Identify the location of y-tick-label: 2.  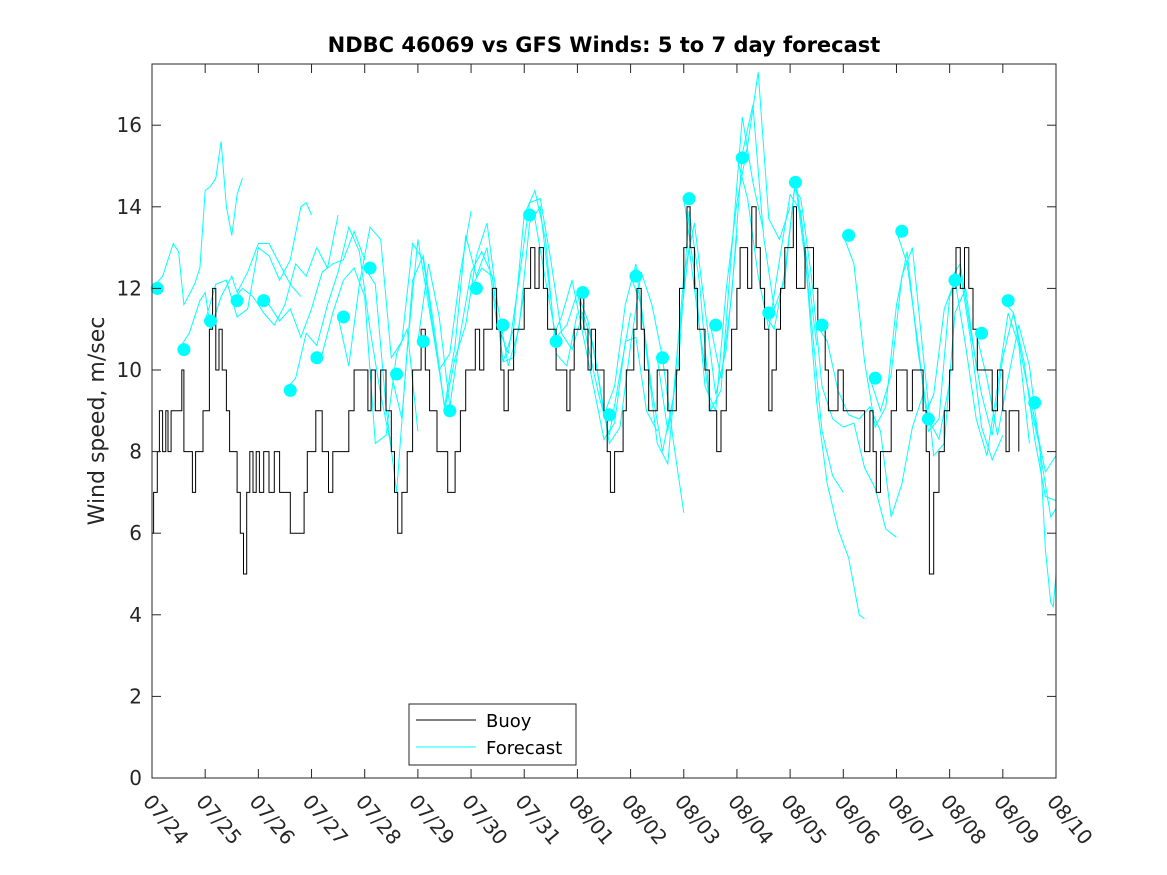
(135, 696).